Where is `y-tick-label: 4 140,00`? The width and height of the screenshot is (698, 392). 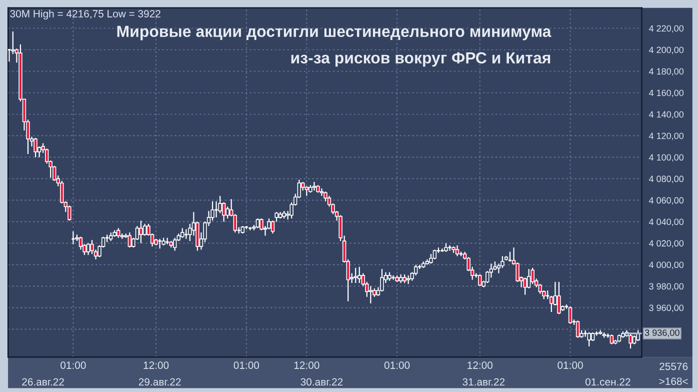
y-tick-label: 4 140,00 is located at coordinates (666, 115).